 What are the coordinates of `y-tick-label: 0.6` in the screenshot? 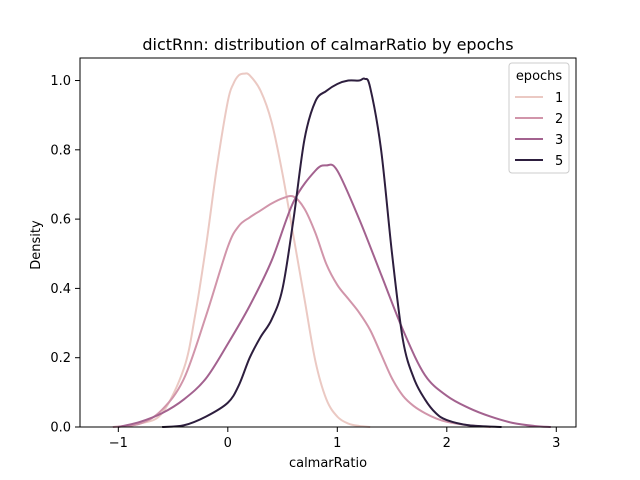 It's located at (60, 220).